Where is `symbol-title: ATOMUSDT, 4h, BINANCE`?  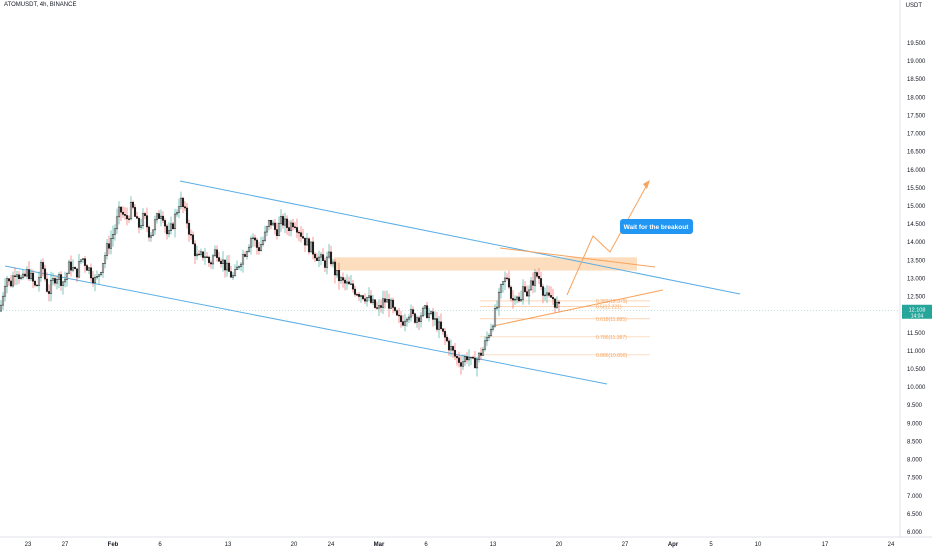
symbol-title: ATOMUSDT, 4h, BINANCE is located at coordinates (40, 5).